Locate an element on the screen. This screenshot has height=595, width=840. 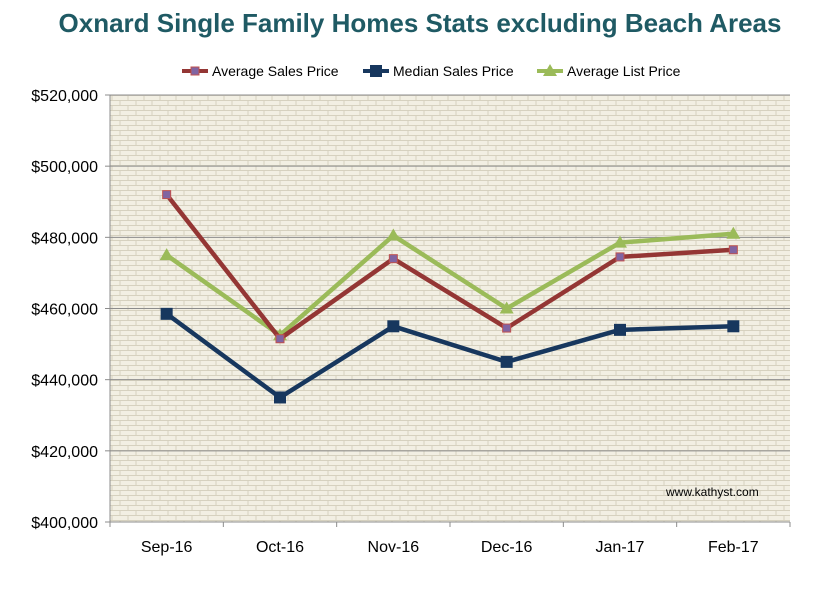
x-tick-label: Oct-16 is located at coordinates (280, 547).